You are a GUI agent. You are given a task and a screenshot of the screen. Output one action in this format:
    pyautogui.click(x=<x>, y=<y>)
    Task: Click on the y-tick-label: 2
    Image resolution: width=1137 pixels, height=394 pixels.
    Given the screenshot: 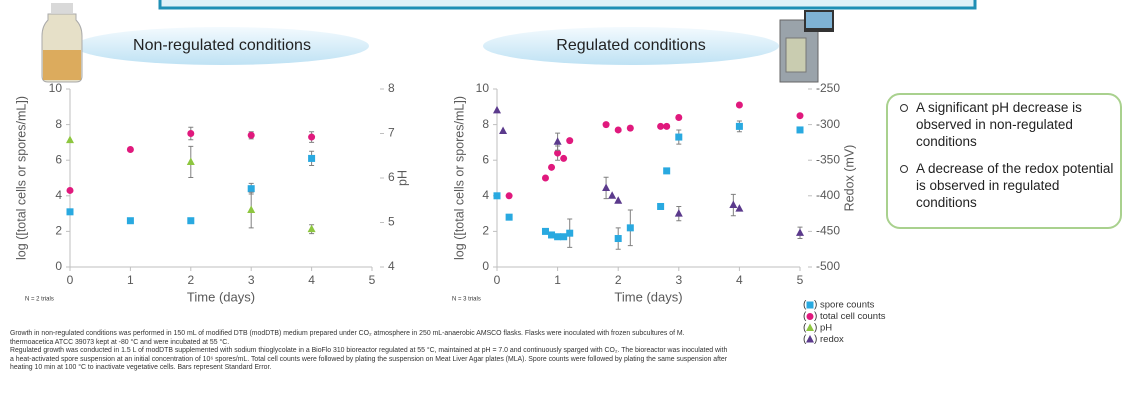 What is the action you would take?
    pyautogui.click(x=58, y=231)
    